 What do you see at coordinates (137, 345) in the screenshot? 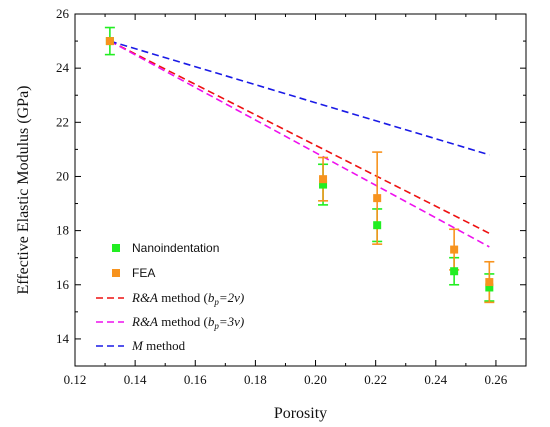
I see `legend-label-prefix: M` at bounding box center [137, 345].